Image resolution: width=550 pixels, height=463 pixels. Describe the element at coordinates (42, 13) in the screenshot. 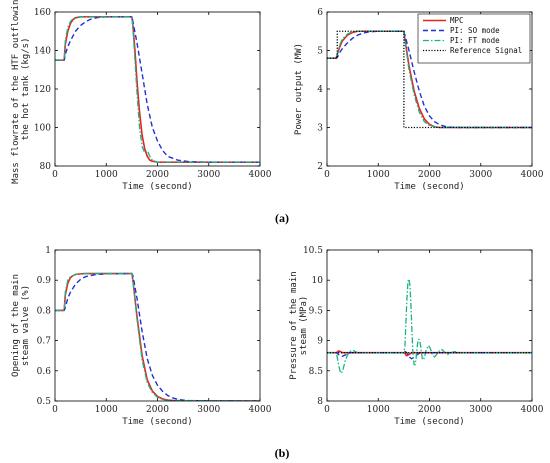

I see `y-tick-label: 160` at that location.